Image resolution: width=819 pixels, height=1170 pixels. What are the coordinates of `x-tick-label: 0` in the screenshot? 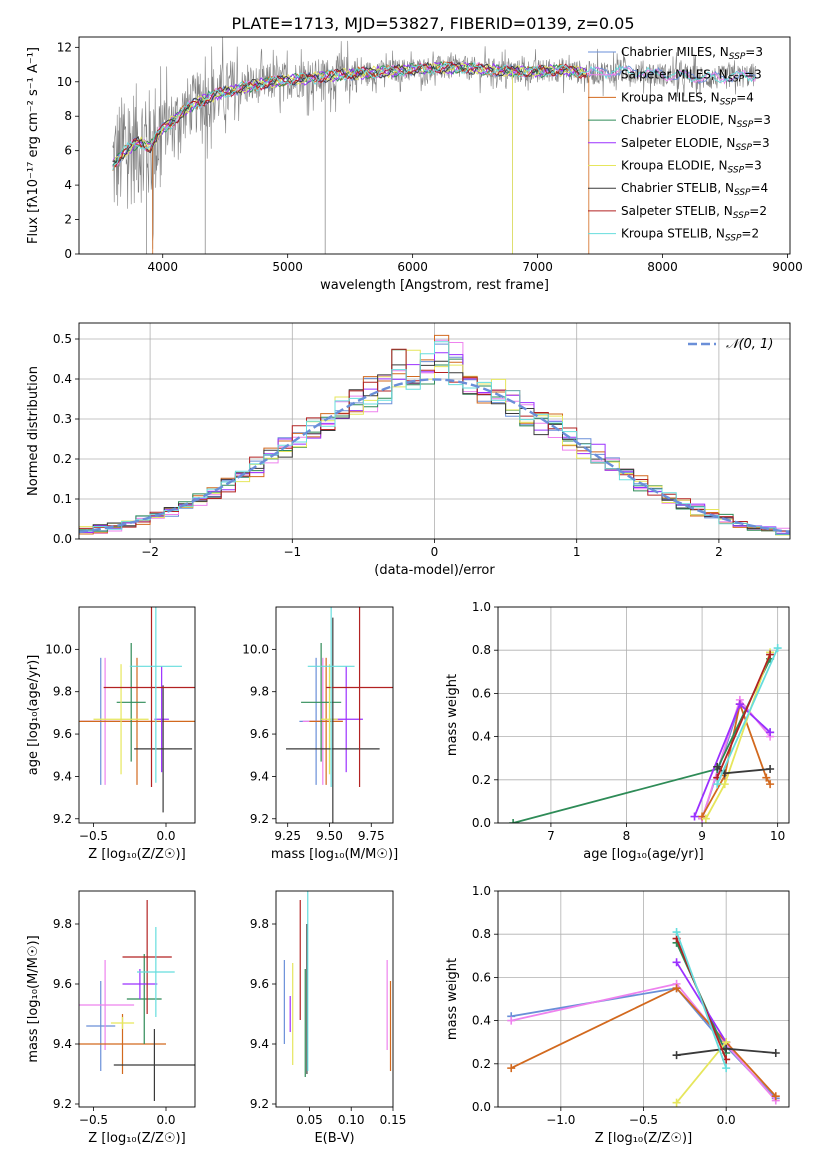 It's located at (435, 552).